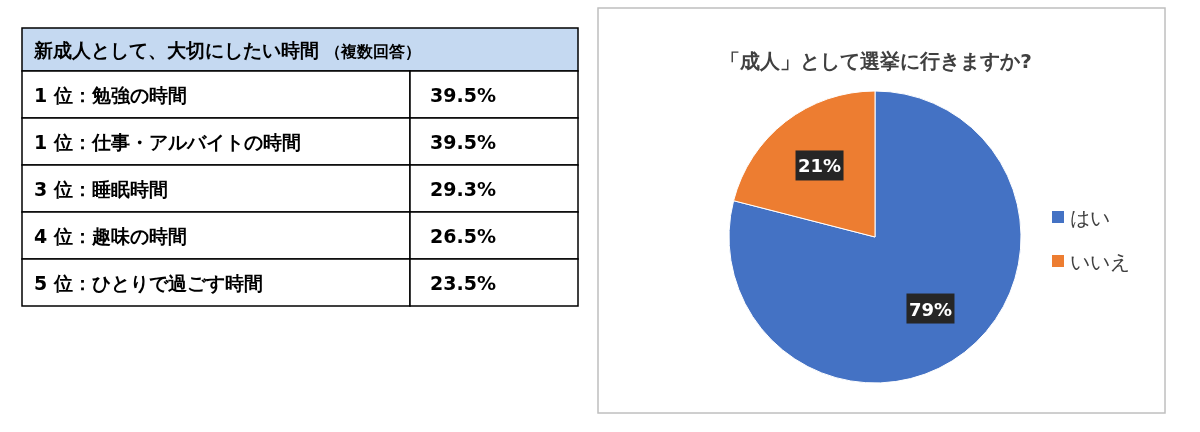  Describe the element at coordinates (463, 282) in the screenshot. I see `text: 23.5%` at that location.